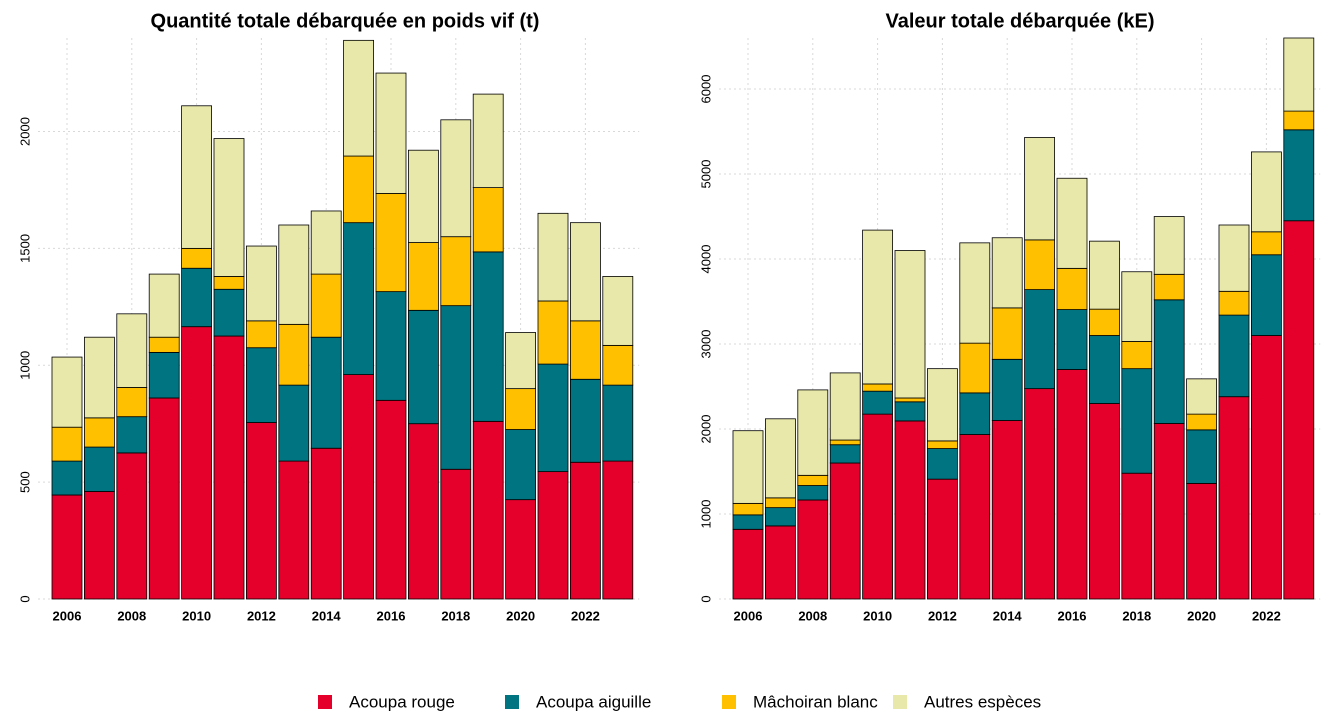  Describe the element at coordinates (982, 701) in the screenshot. I see `legend-label: Autres espèces` at that location.